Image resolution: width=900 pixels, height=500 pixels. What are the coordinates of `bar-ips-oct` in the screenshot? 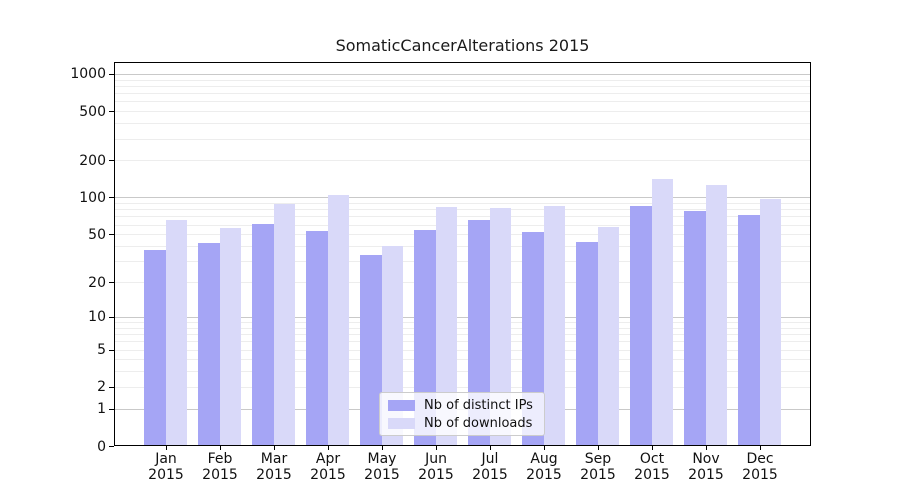 It's located at (641, 326).